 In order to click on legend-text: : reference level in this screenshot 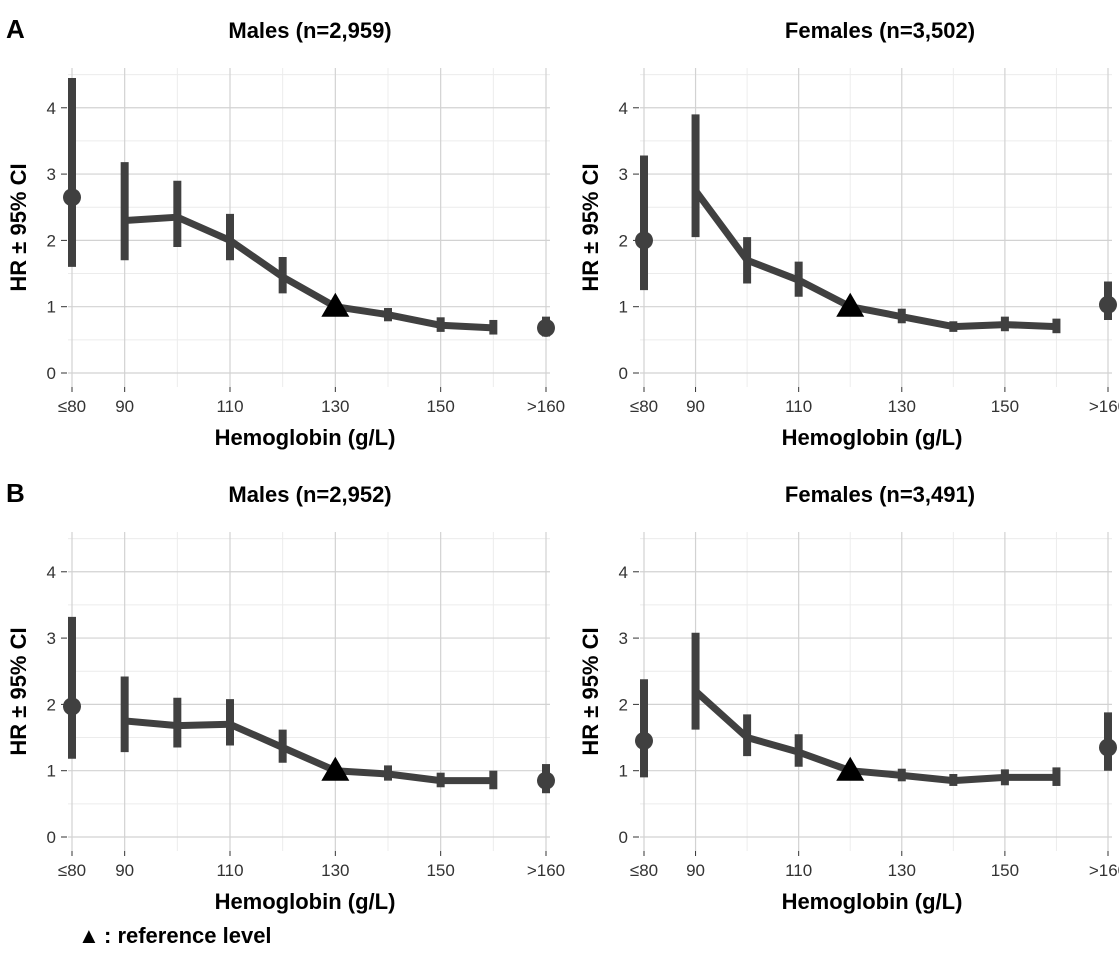, I will do `click(188, 935)`.